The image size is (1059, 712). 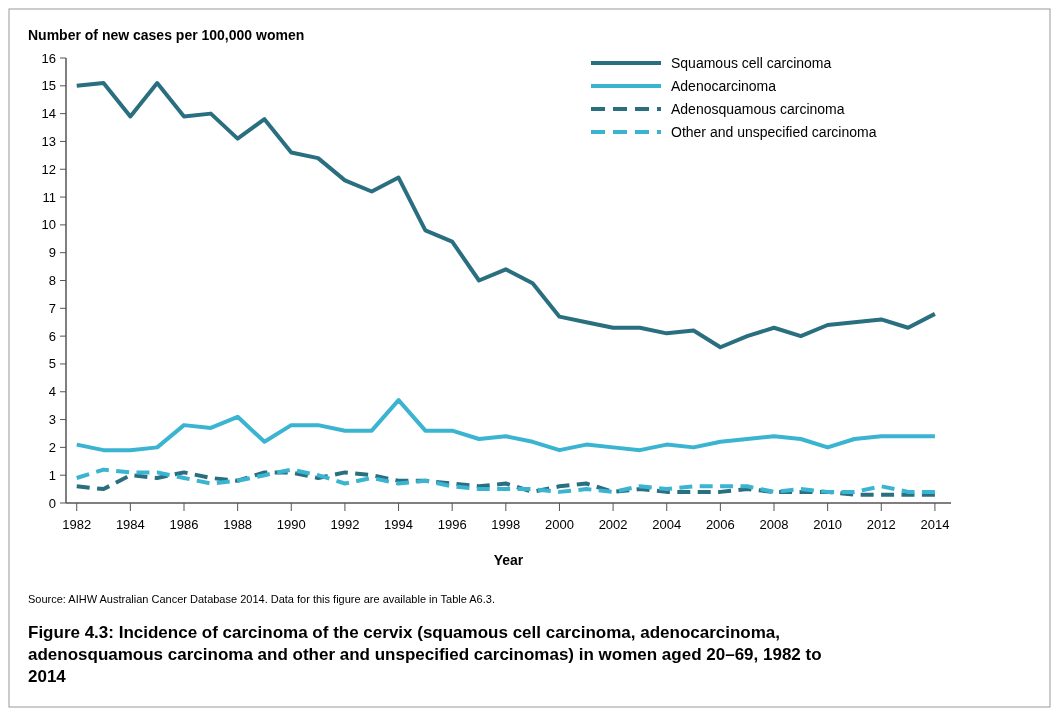 I want to click on x-tick-label: 1996, so click(x=452, y=524).